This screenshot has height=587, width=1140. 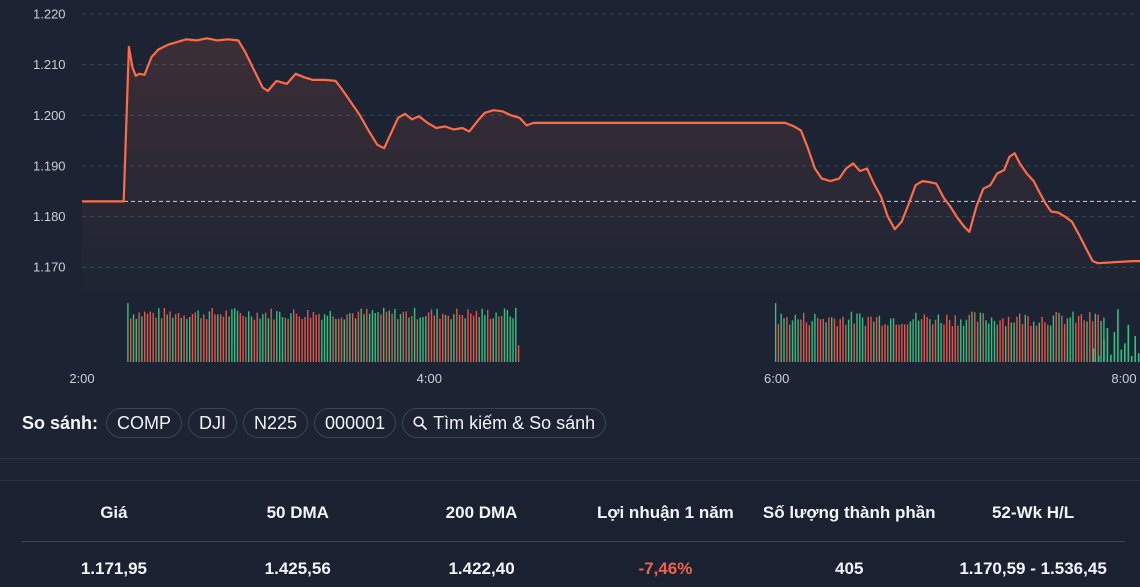 I want to click on y-tick-label: 1.220, so click(x=49, y=14).